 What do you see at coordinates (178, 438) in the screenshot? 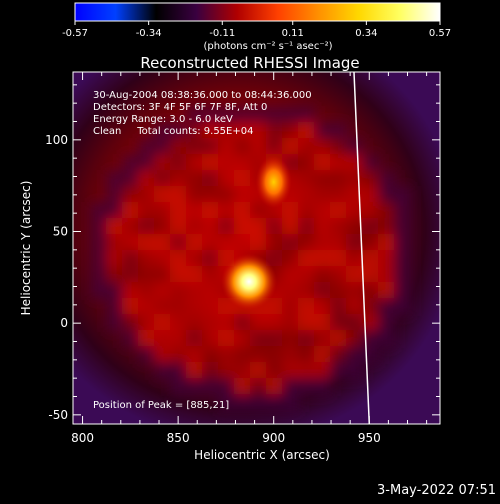
I see `x-tick-label: 850` at bounding box center [178, 438].